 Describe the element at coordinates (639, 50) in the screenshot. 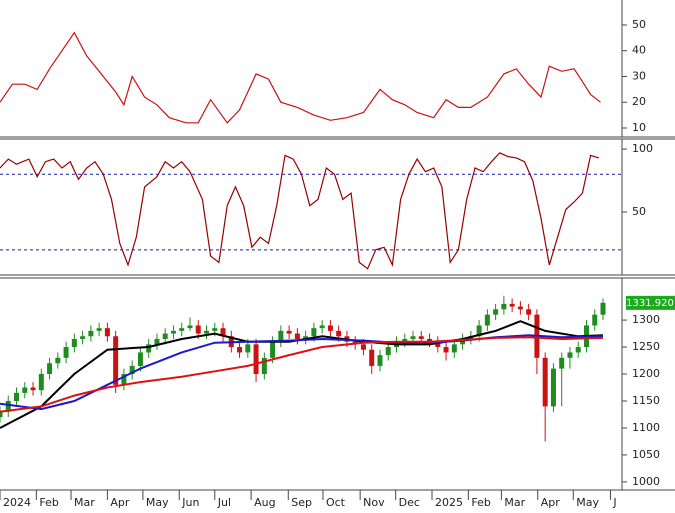

I see `y-tick-label: 40` at that location.